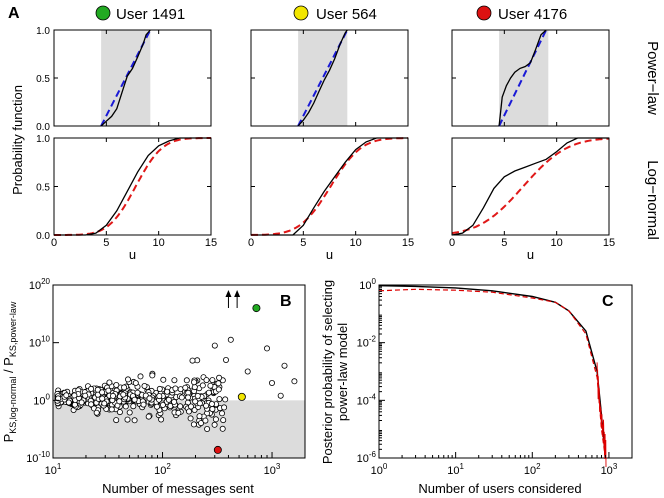  I want to click on x-tick-label-exp: 0, so click(385, 466).